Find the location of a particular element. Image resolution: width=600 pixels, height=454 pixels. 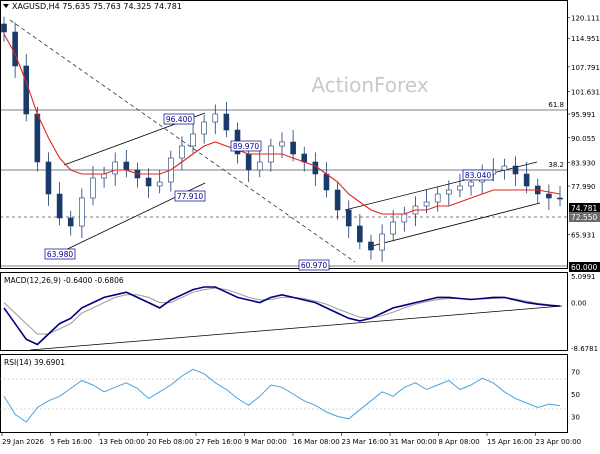

rsi-axis-tick: 50 is located at coordinates (575, 395).